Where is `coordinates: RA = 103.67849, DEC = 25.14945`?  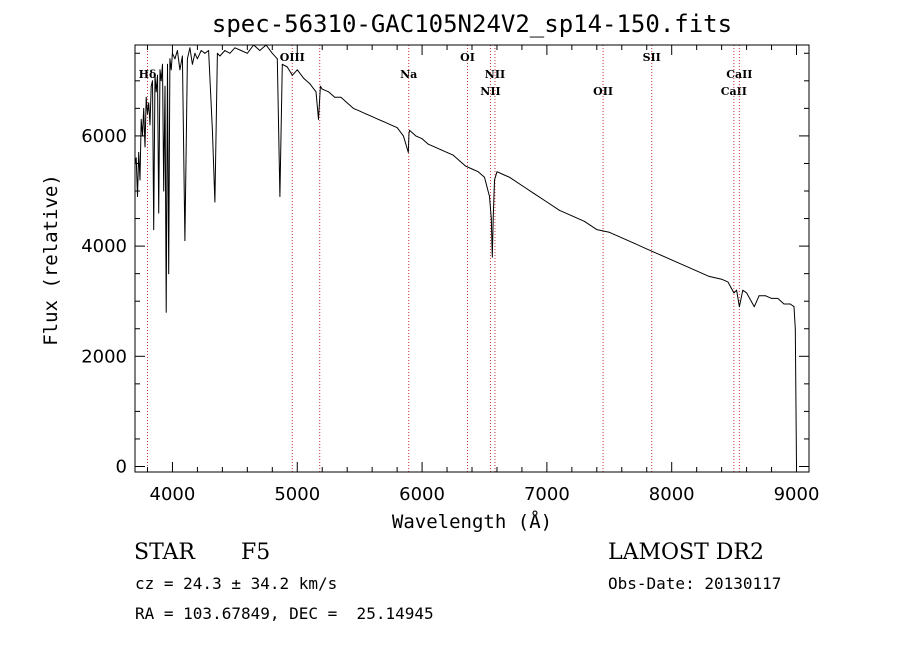 coordinates: RA = 103.67849, DEC = 25.14945 is located at coordinates (284, 613).